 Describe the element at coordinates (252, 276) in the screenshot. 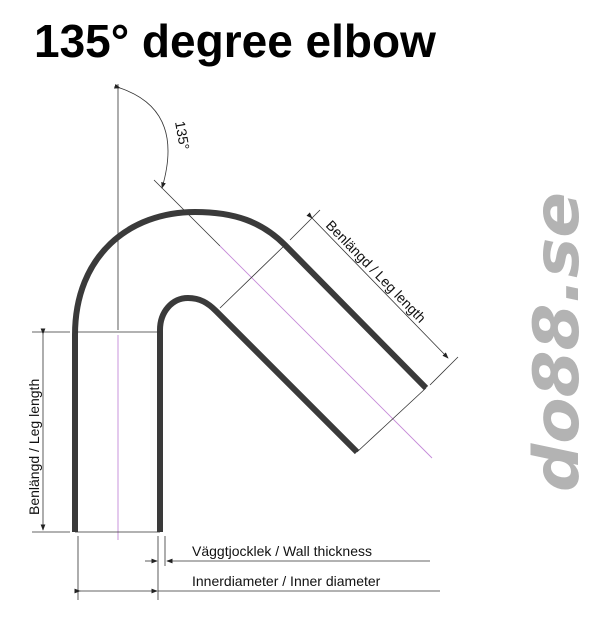

I see `diagonal-leg-start-line` at that location.